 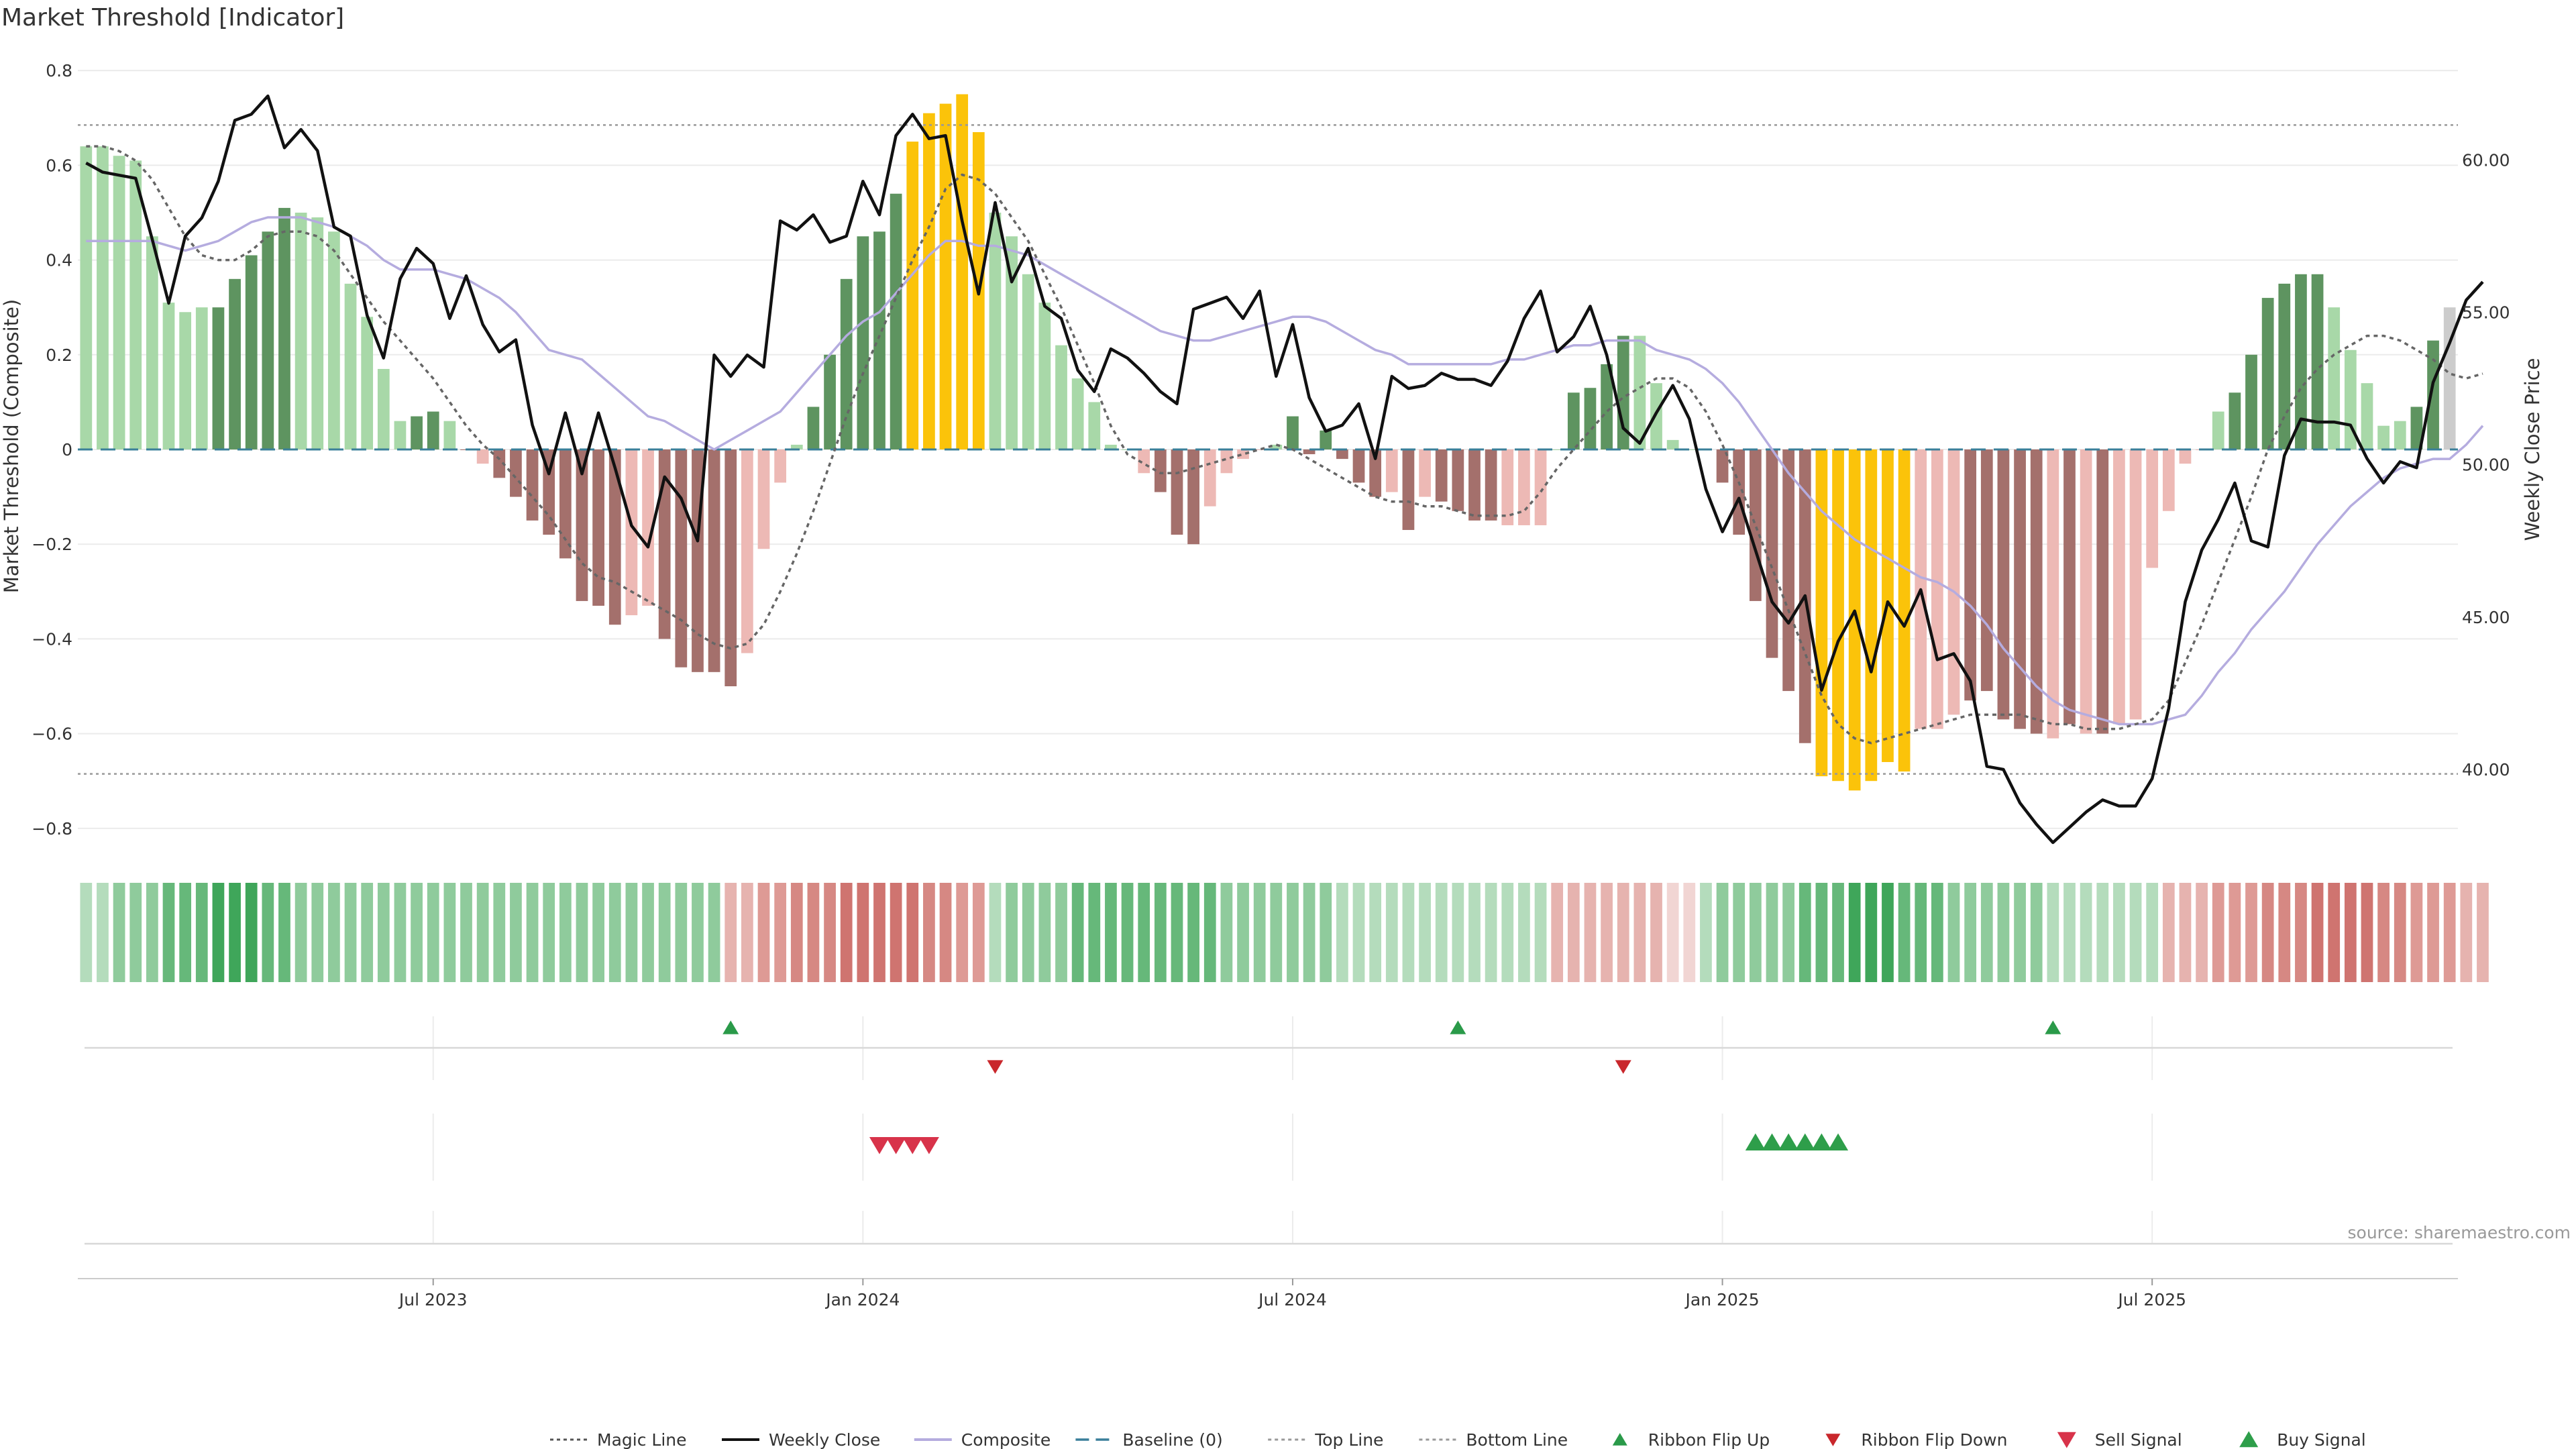 What do you see at coordinates (982, 1439) in the screenshot?
I see `legend-item: Composite` at bounding box center [982, 1439].